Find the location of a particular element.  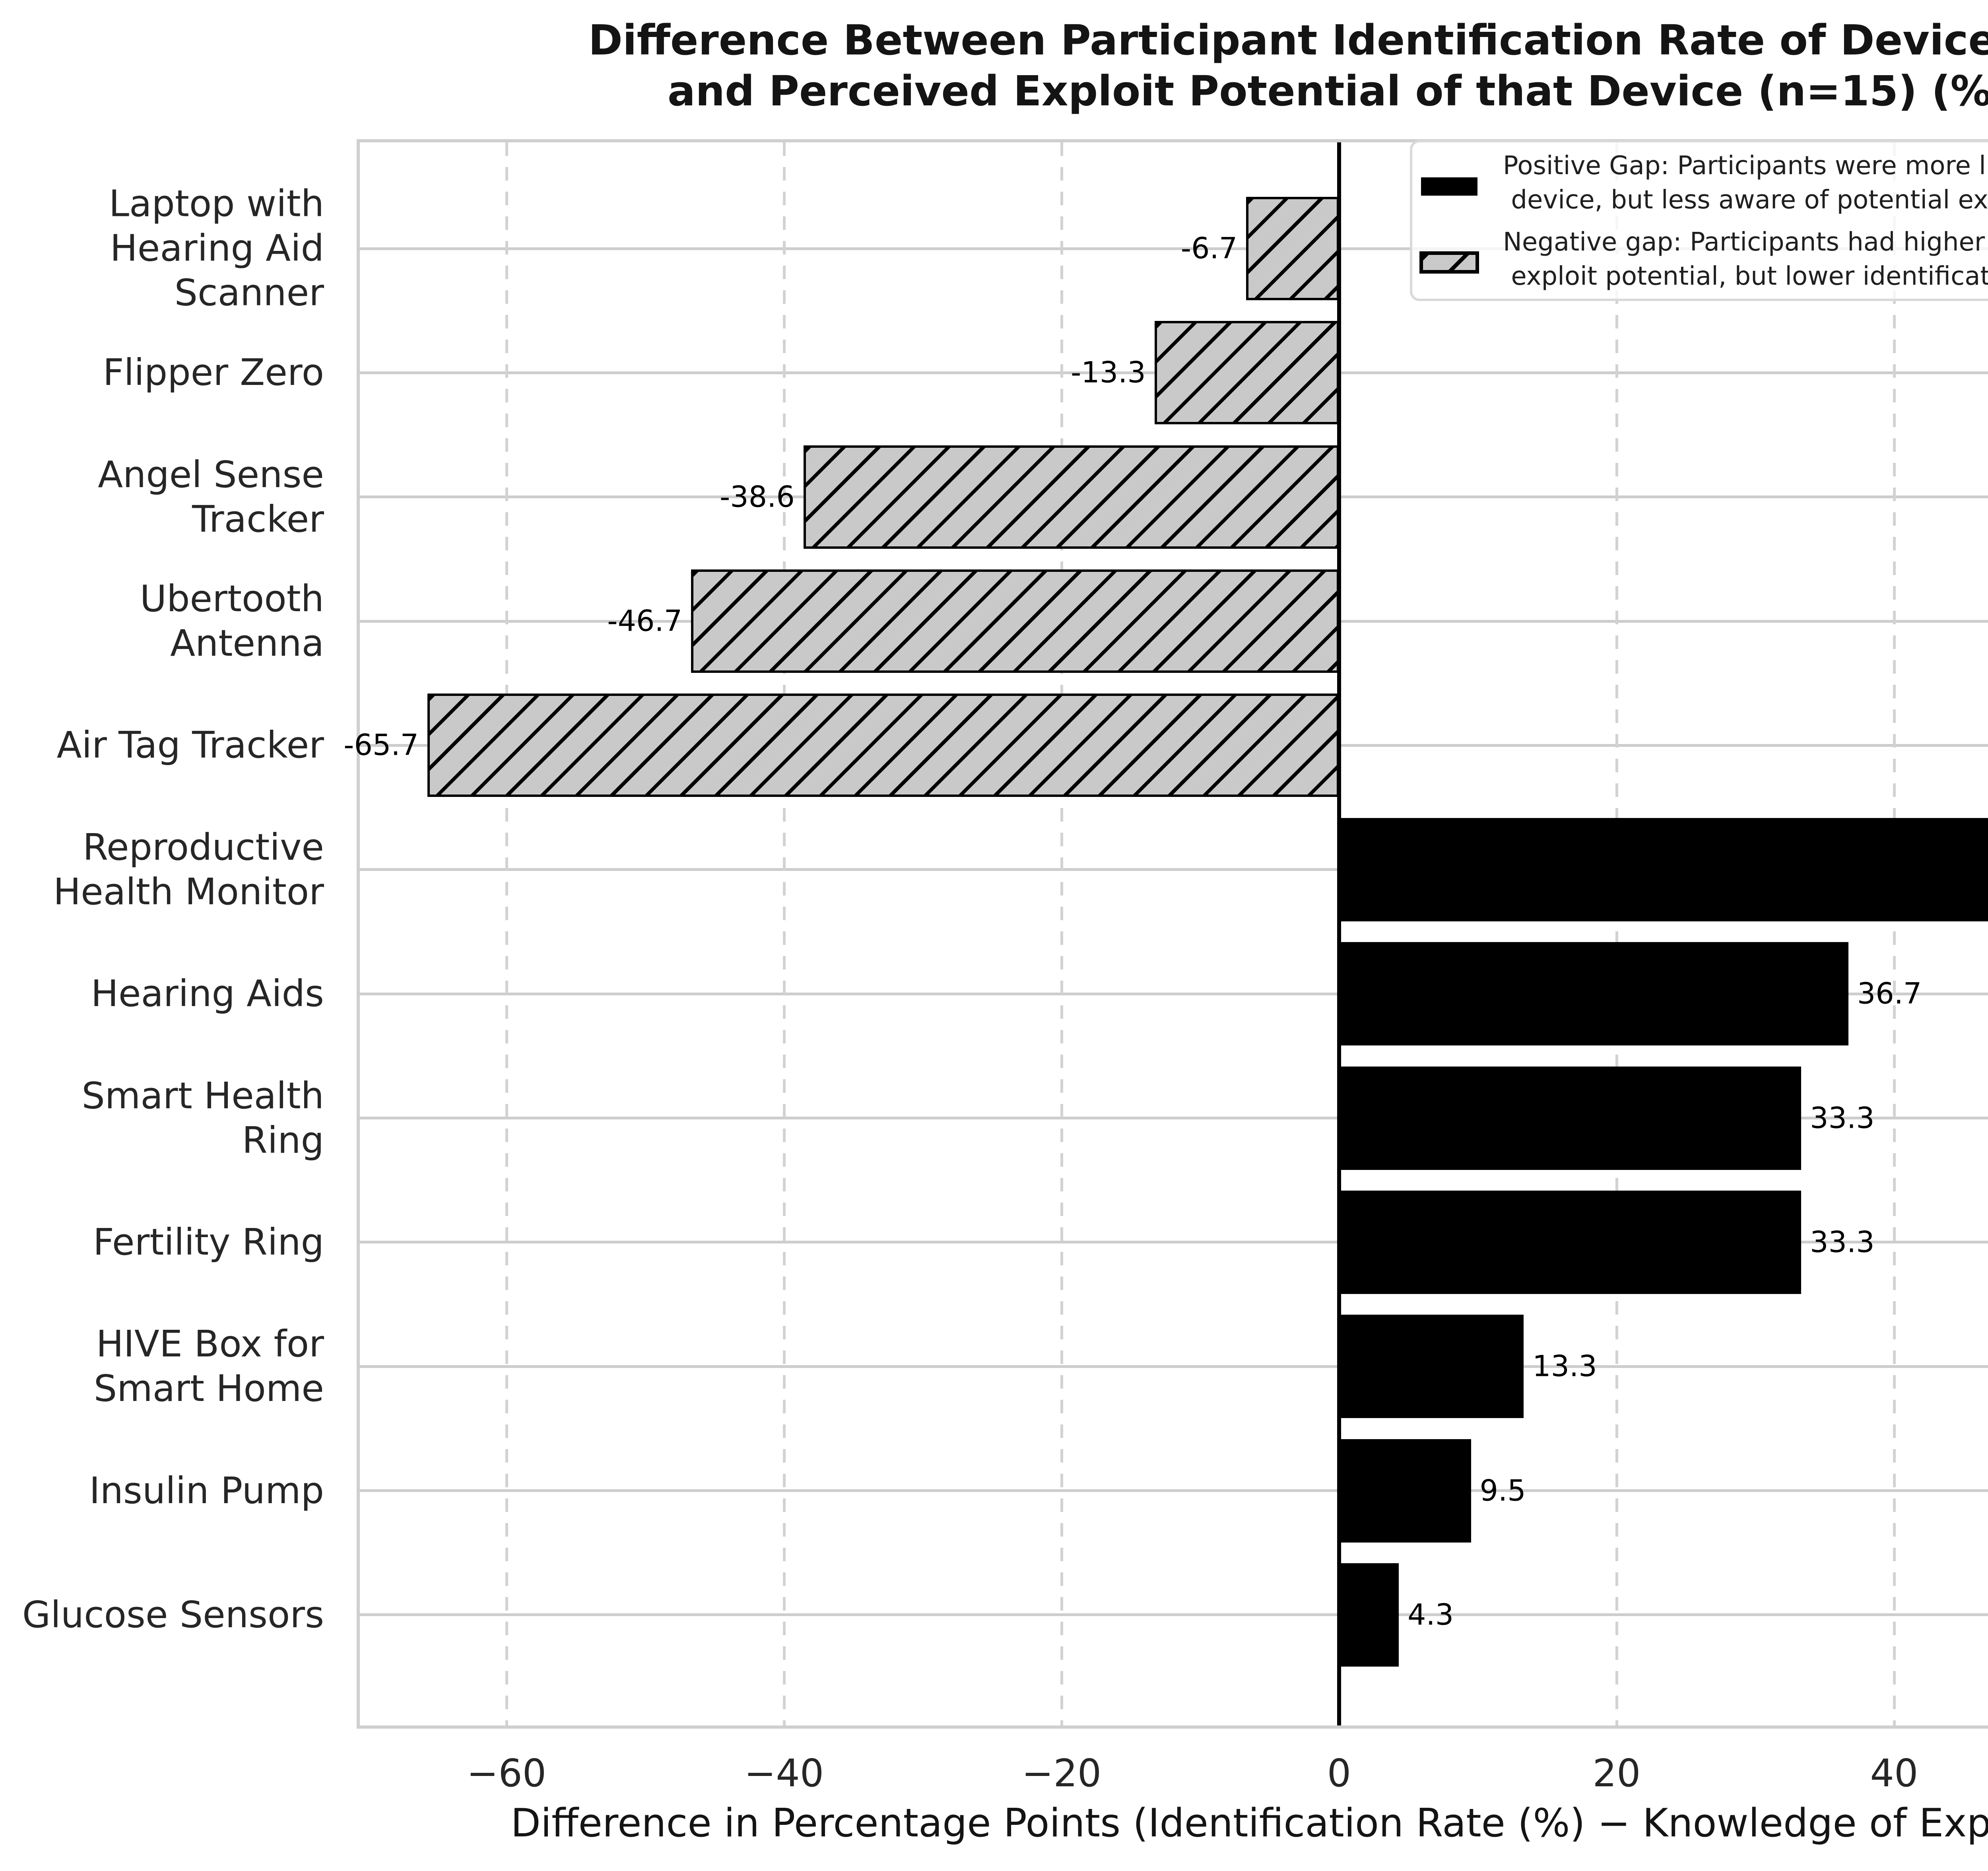

bar-value-label: -65.7 is located at coordinates (381, 745).